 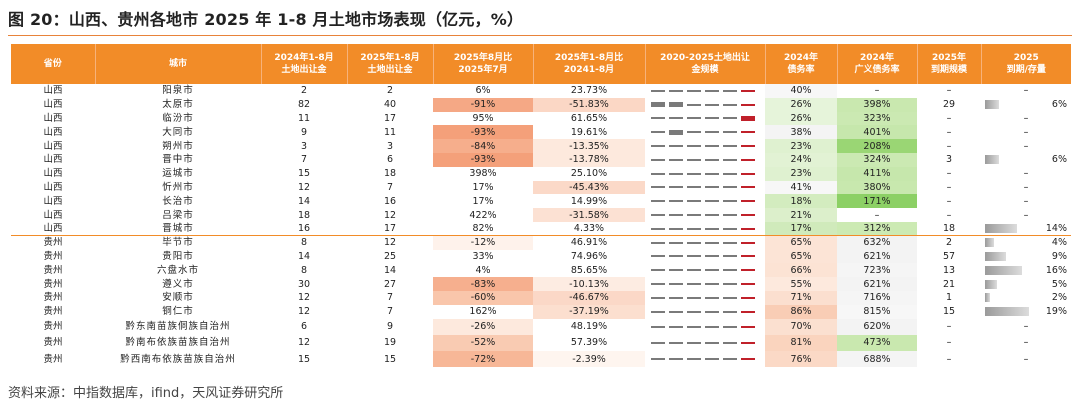 What do you see at coordinates (877, 228) in the screenshot?
I see `cell-broad-debt-ratio: 312%` at bounding box center [877, 228].